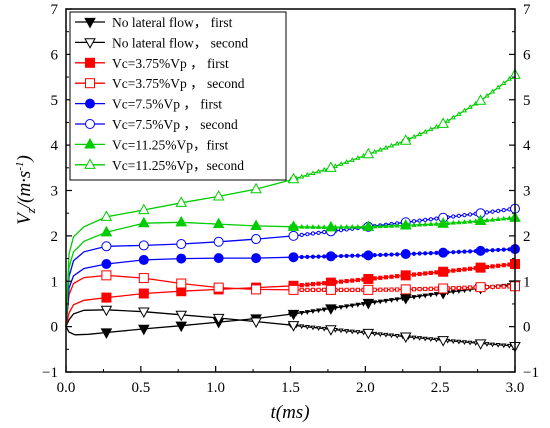 The width and height of the screenshot is (550, 428). Describe the element at coordinates (527, 101) in the screenshot. I see `y-tick-label-right: 5` at that location.